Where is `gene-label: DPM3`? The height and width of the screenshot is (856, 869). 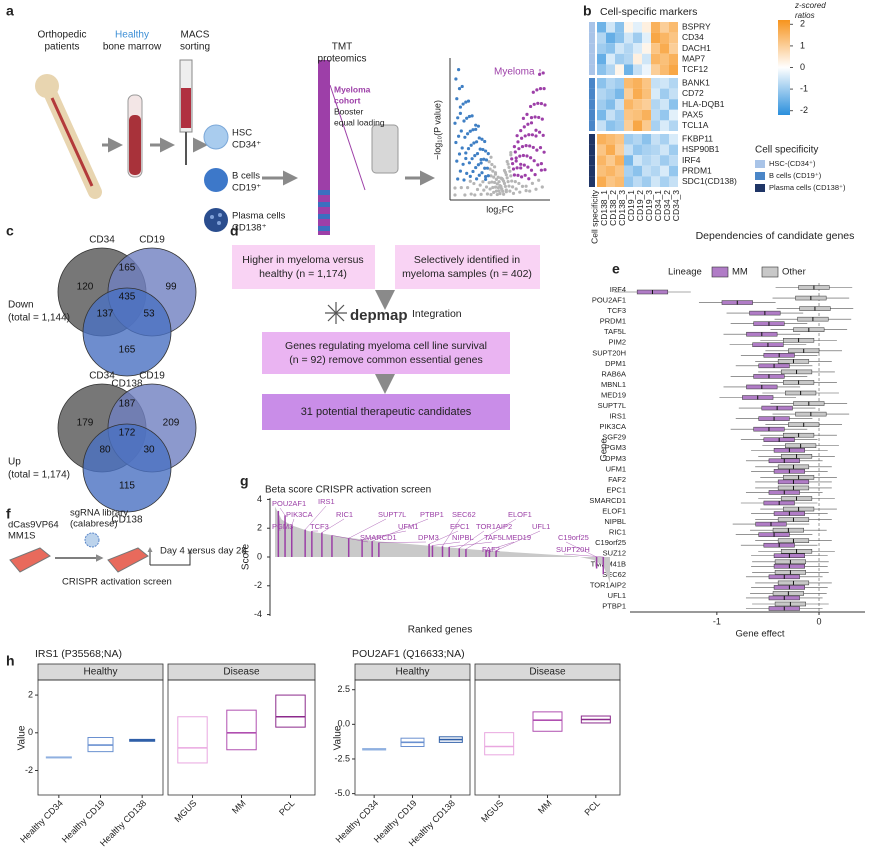 gene-label: DPM3 is located at coordinates (615, 458).